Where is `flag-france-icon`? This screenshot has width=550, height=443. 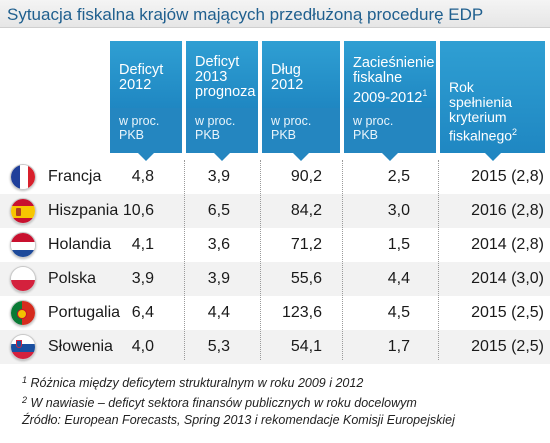 flag-france-icon is located at coordinates (23, 177).